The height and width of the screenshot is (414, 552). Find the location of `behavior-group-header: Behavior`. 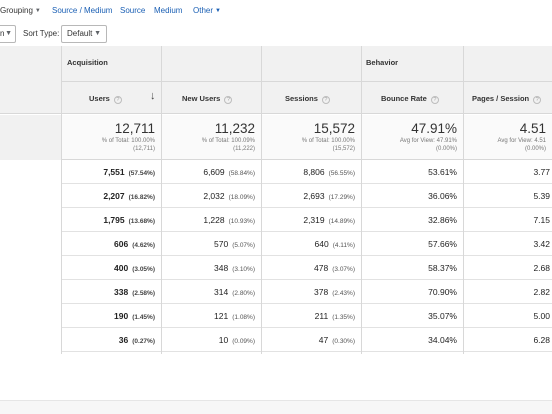

behavior-group-header: Behavior is located at coordinates (456, 64).